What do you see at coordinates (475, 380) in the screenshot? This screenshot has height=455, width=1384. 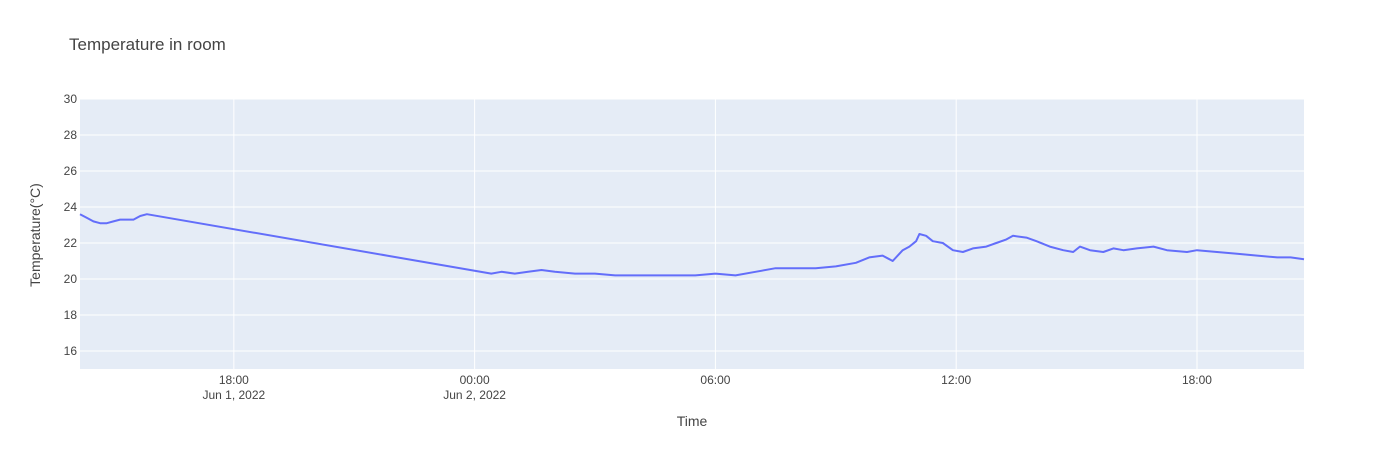 I see `x-tick-label: 00:00` at bounding box center [475, 380].